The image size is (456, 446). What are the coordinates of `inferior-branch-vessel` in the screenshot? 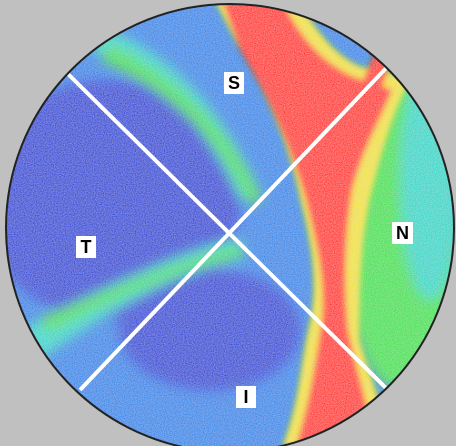 It's located at (336, 393).